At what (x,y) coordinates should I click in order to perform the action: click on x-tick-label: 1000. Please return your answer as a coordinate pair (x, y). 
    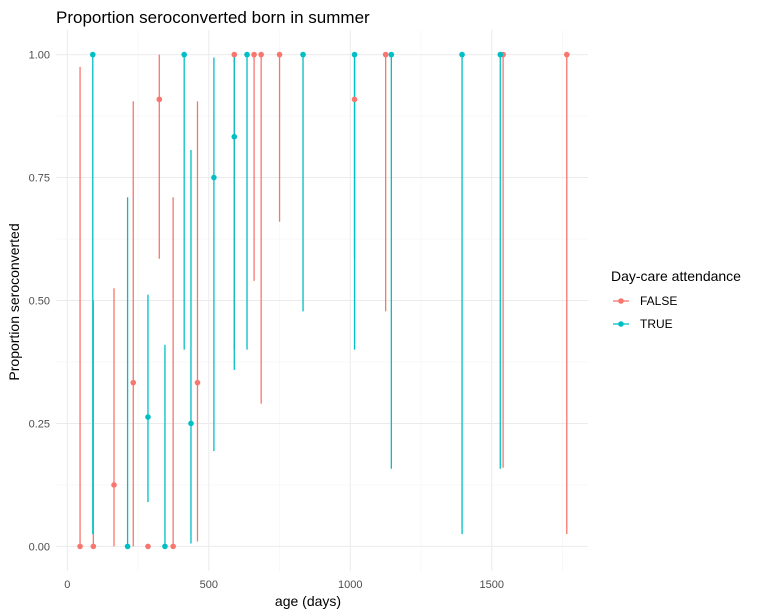
    Looking at the image, I should click on (350, 585).